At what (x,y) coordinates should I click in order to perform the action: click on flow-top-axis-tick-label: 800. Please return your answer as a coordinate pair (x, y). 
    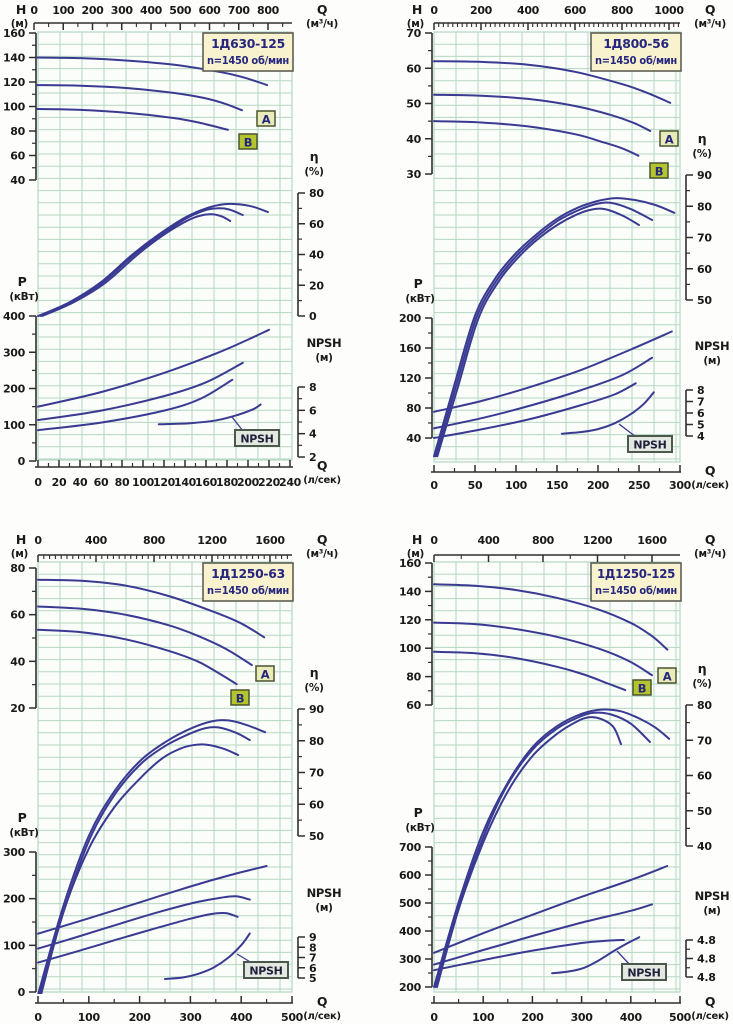
    Looking at the image, I should click on (154, 540).